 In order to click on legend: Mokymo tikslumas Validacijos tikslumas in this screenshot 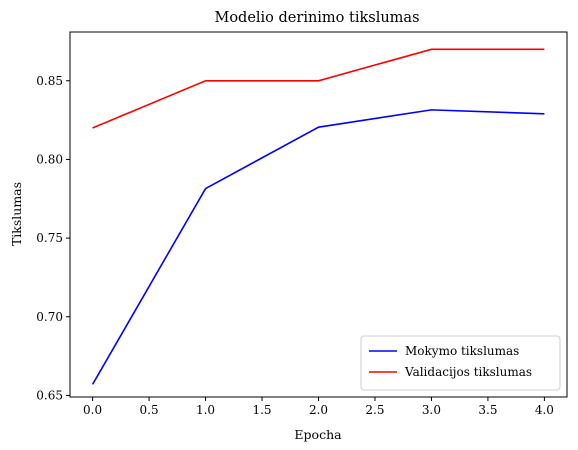, I will do `click(460, 363)`.